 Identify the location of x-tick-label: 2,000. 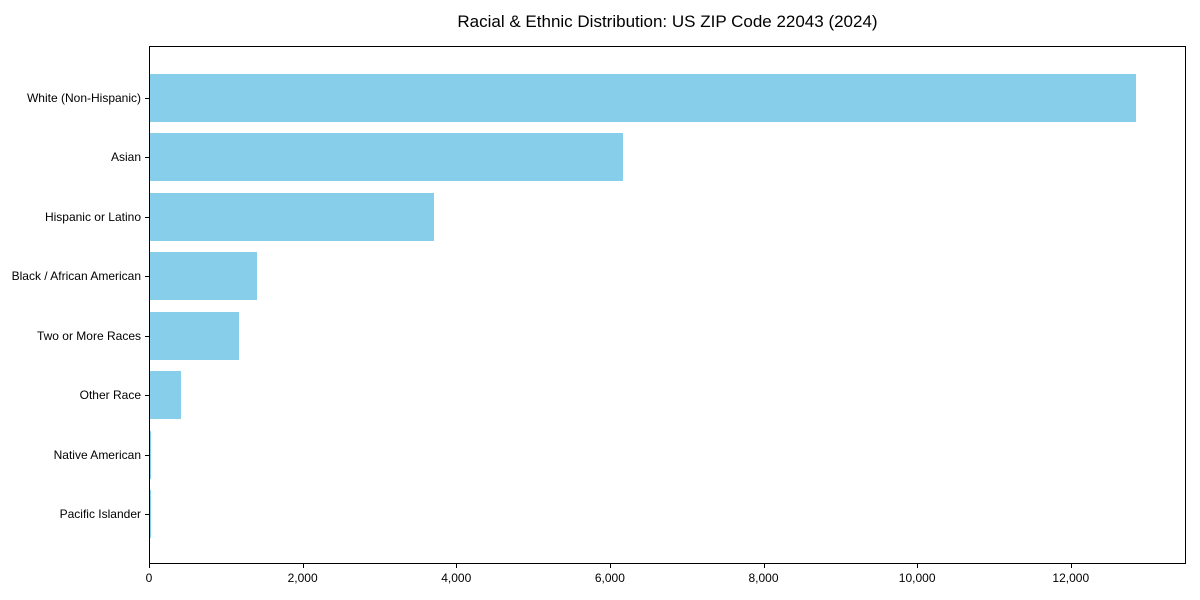
(302, 578).